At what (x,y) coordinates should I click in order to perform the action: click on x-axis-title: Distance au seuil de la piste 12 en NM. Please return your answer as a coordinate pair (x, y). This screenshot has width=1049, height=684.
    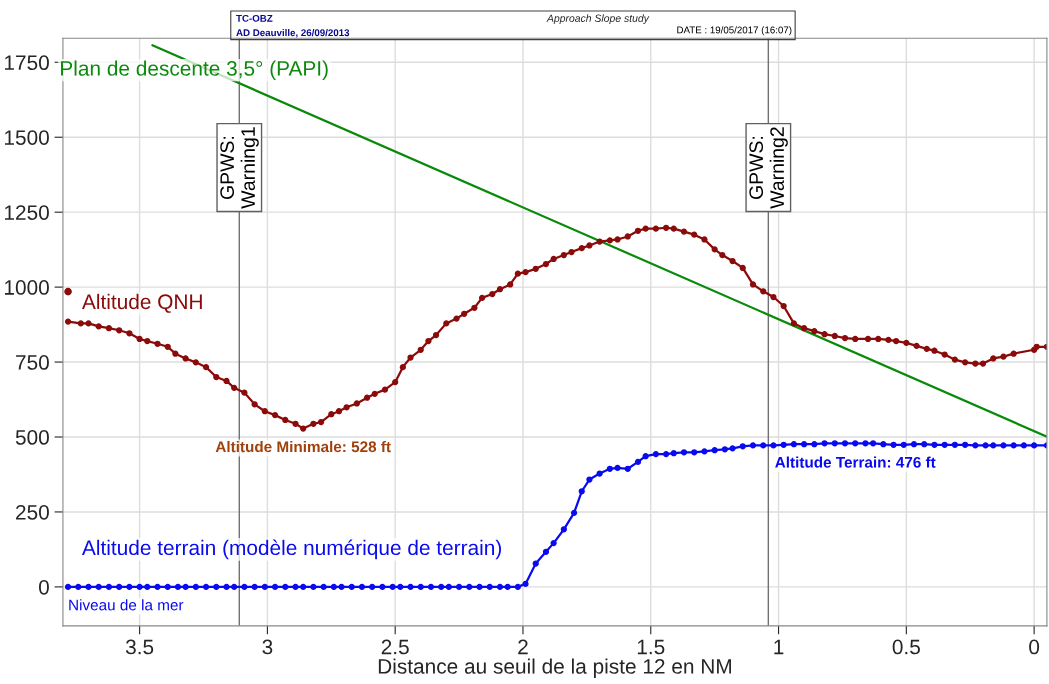
    Looking at the image, I should click on (554, 668).